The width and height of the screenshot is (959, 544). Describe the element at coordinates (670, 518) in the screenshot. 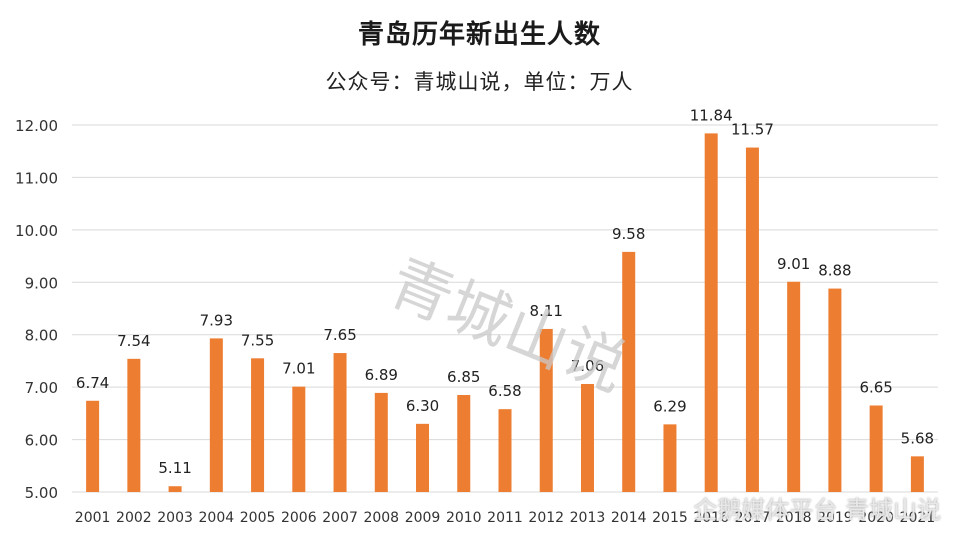

I see `x-tick-label: 2015` at that location.